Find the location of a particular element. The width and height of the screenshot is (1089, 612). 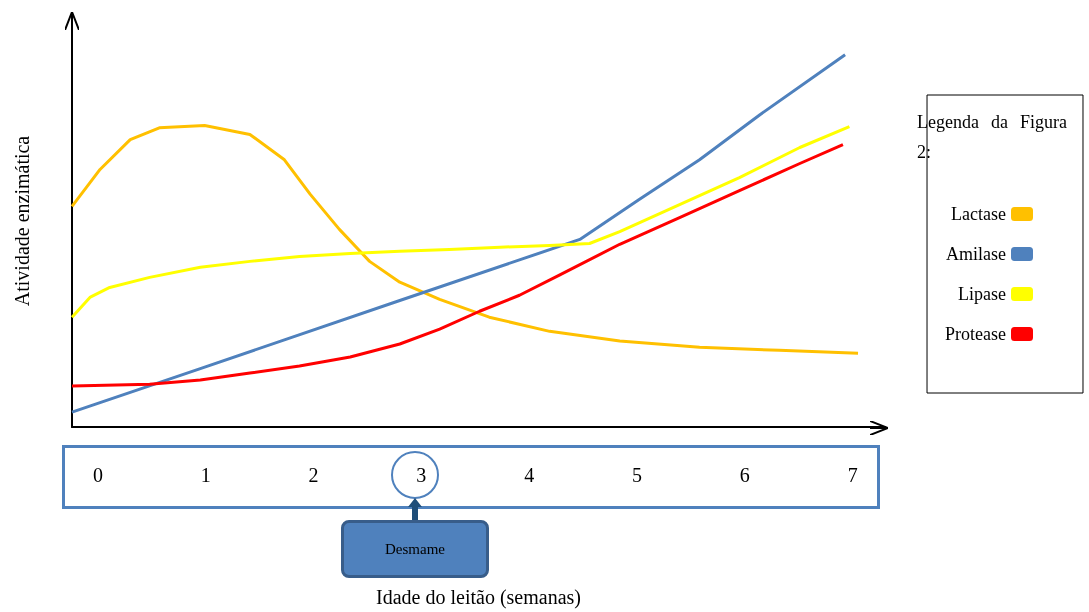

legend-label: Amilase is located at coordinates (976, 254).